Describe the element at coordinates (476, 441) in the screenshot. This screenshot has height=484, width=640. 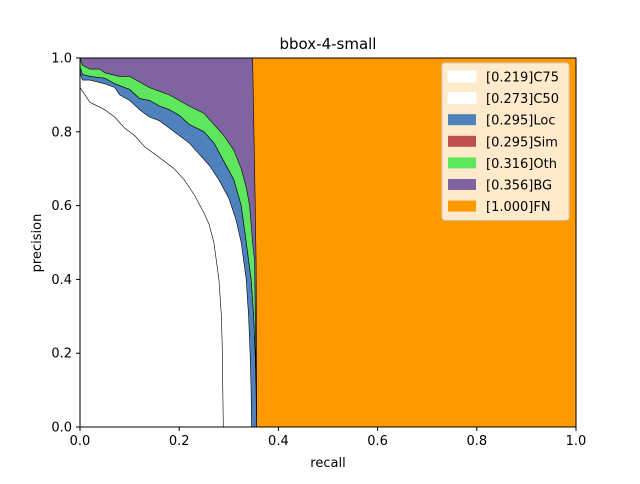
I see `x-tick-label: 0.8` at that location.